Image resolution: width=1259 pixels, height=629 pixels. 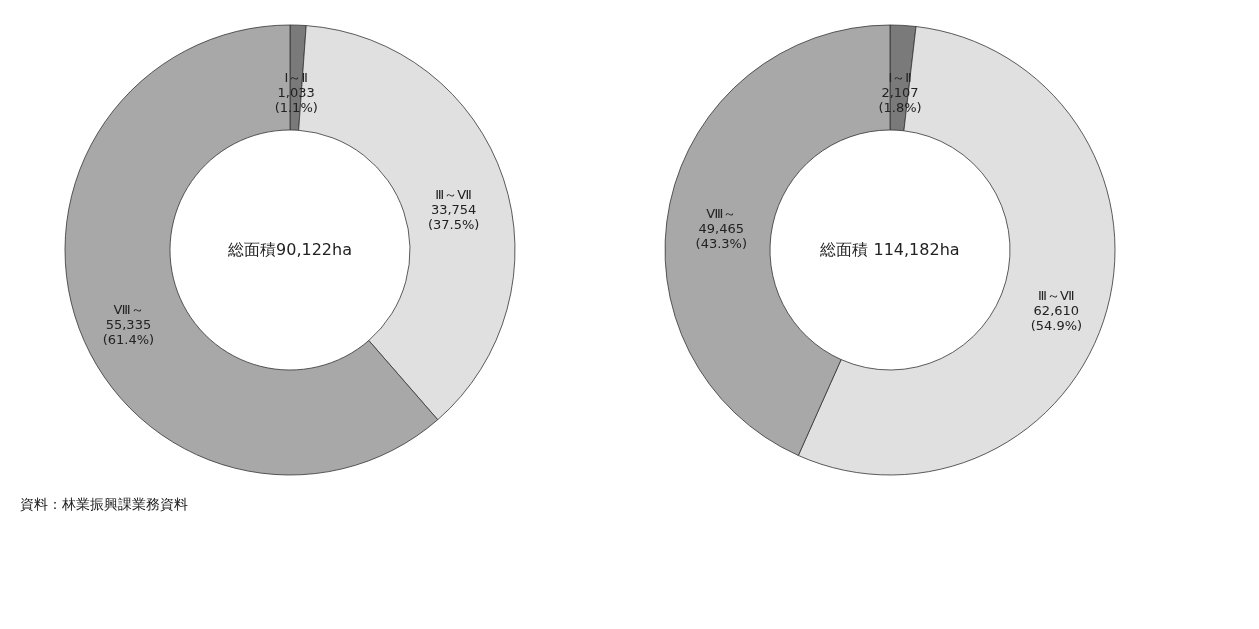 I want to click on data-label: 49,465 (43.3%), so click(x=721, y=236).